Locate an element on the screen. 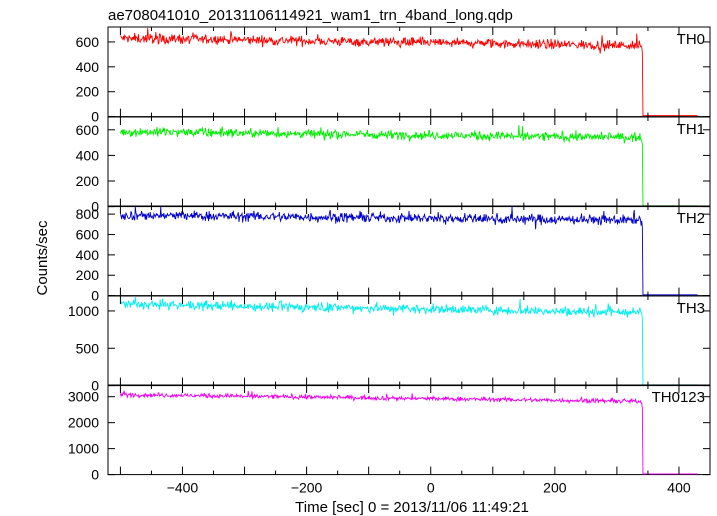  x-axis-label: Time [sec] 0 = 2013/11/06 11:49:21 is located at coordinates (412, 507).